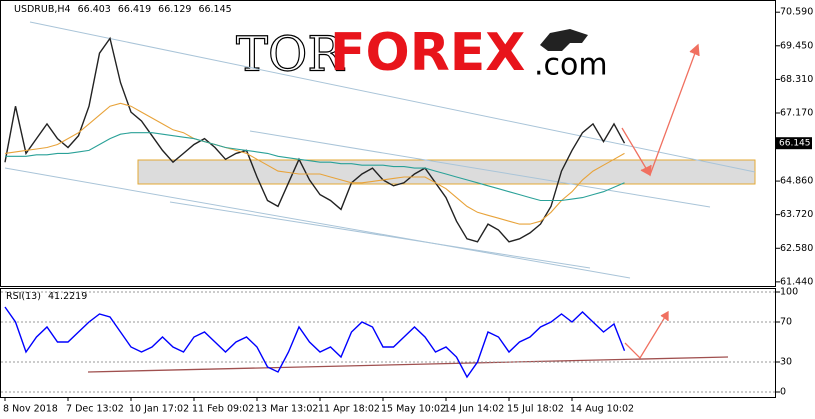 The image size is (815, 419). I want to click on watermark-forex: FOREX, so click(427, 53).